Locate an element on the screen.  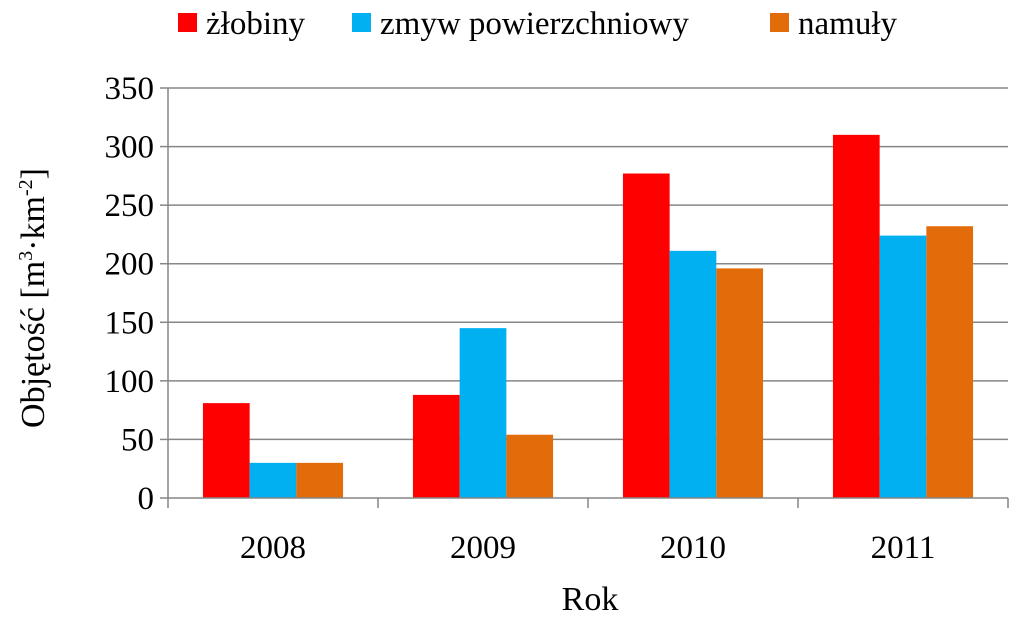
y-tick-label: 50 is located at coordinates (137, 440).